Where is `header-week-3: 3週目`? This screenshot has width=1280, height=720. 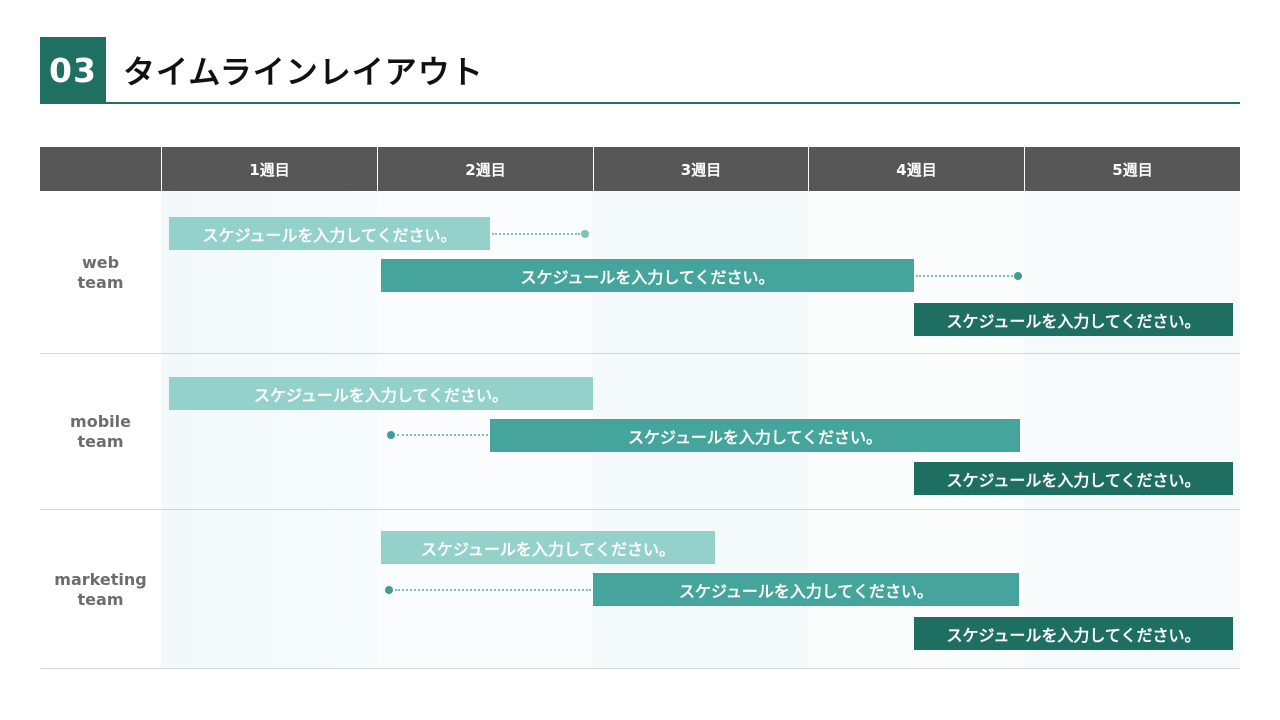
header-week-3: 3週目 is located at coordinates (700, 169).